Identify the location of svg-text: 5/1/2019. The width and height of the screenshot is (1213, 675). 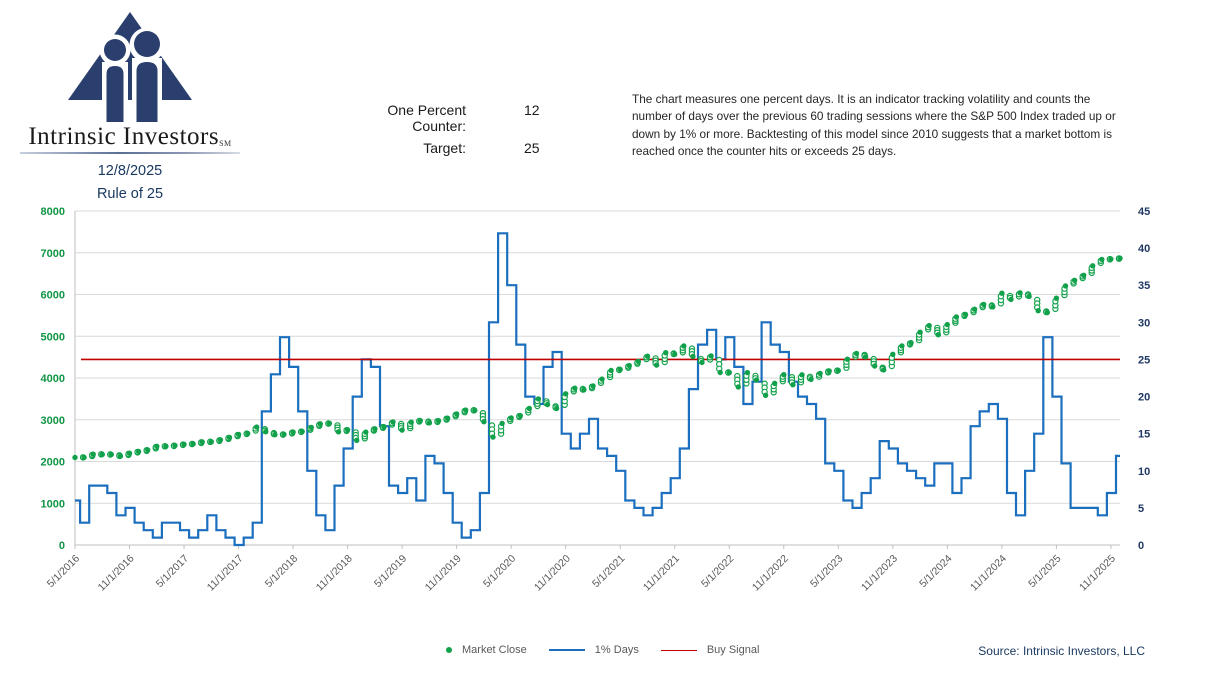
(390, 571).